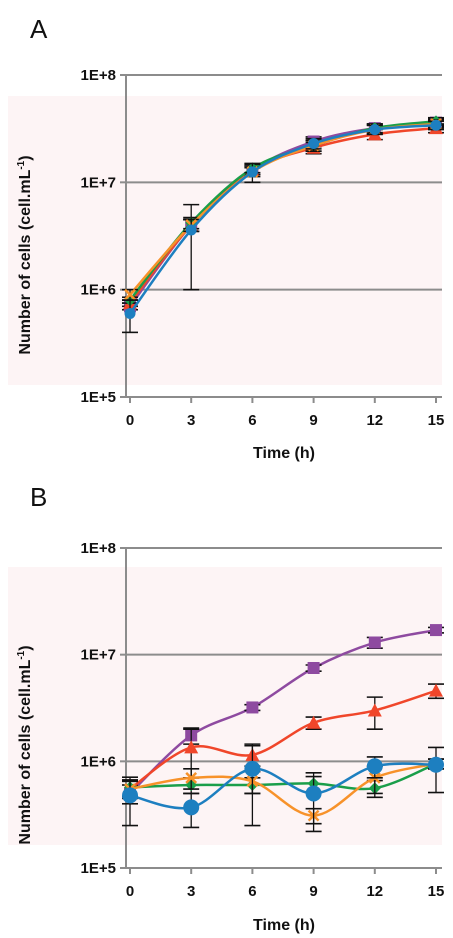 This screenshot has height=938, width=453. I want to click on panel-letter: A, so click(39, 29).